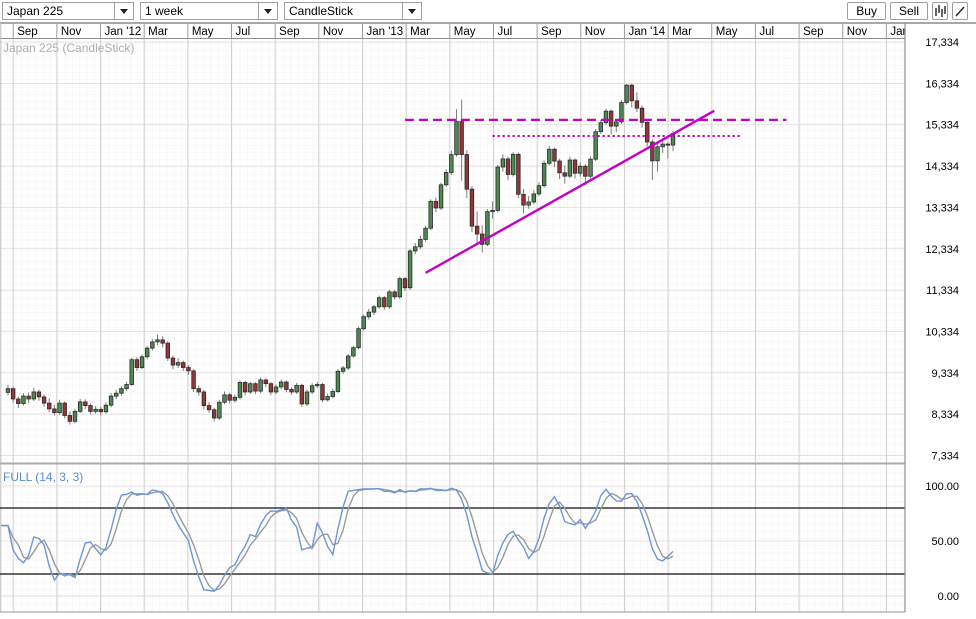 This screenshot has height=619, width=976. I want to click on trendlines, so click(595, 191).